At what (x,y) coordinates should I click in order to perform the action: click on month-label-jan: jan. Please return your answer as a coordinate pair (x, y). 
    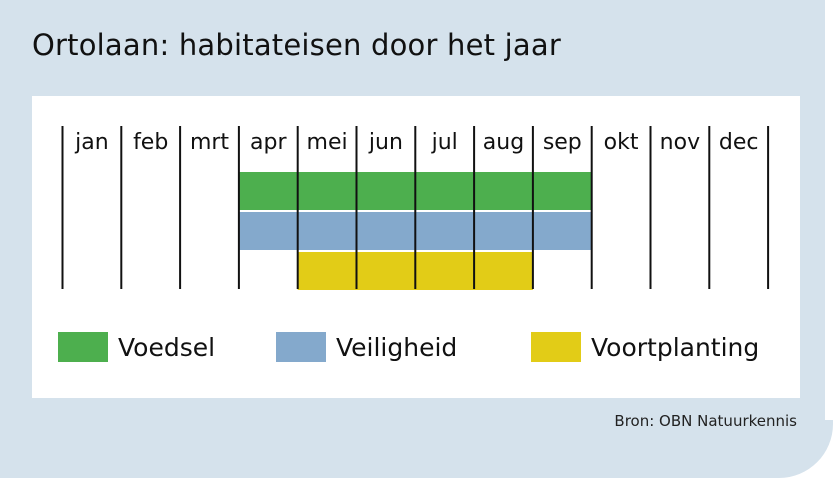
    Looking at the image, I should click on (91, 142).